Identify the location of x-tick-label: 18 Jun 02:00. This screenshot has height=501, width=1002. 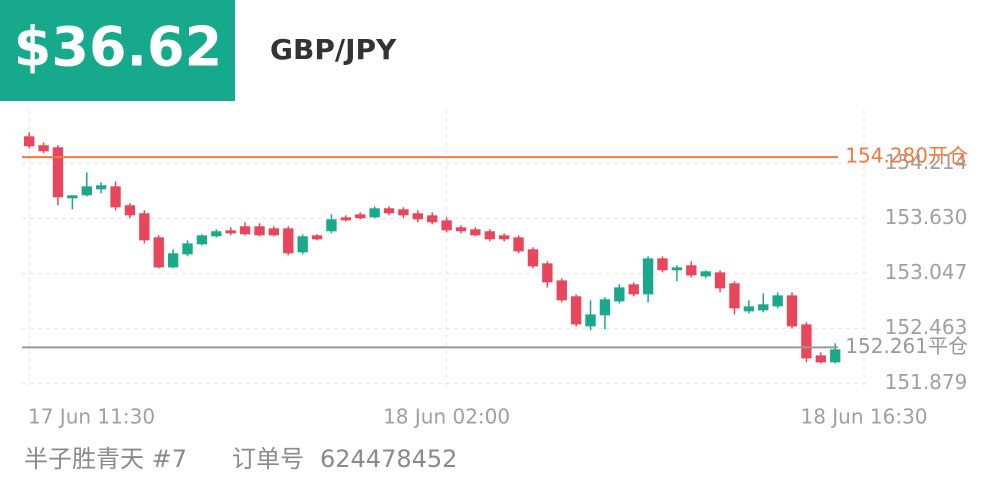
(446, 417).